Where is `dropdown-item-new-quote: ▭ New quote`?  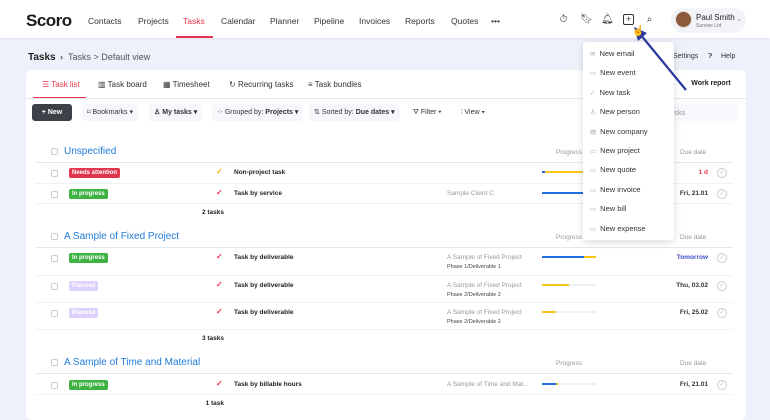
dropdown-item-new-quote: ▭ New quote is located at coordinates (613, 169).